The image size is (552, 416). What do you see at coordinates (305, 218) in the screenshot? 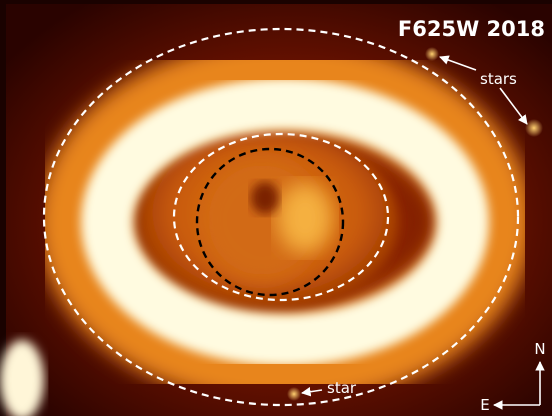
I see `ejecta-bright` at bounding box center [305, 218].